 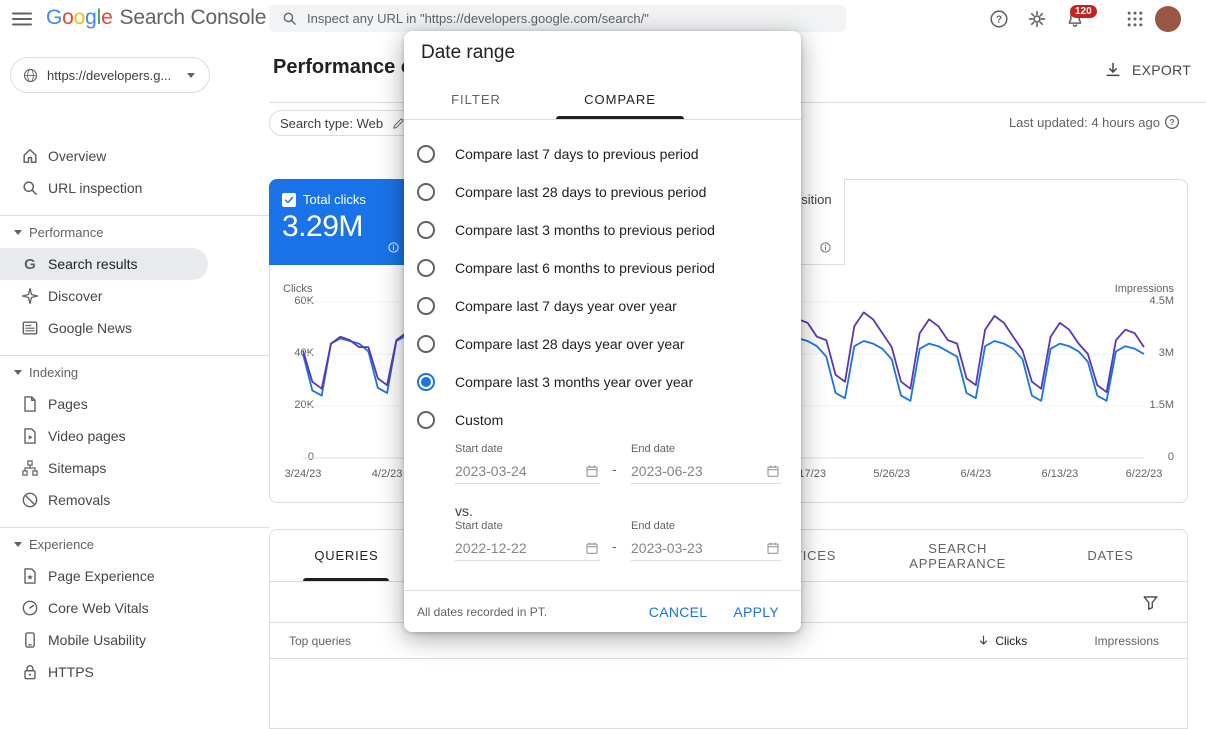 What do you see at coordinates (602, 192) in the screenshot?
I see `compare-option-28-days: Compare last 28 days to previous period` at bounding box center [602, 192].